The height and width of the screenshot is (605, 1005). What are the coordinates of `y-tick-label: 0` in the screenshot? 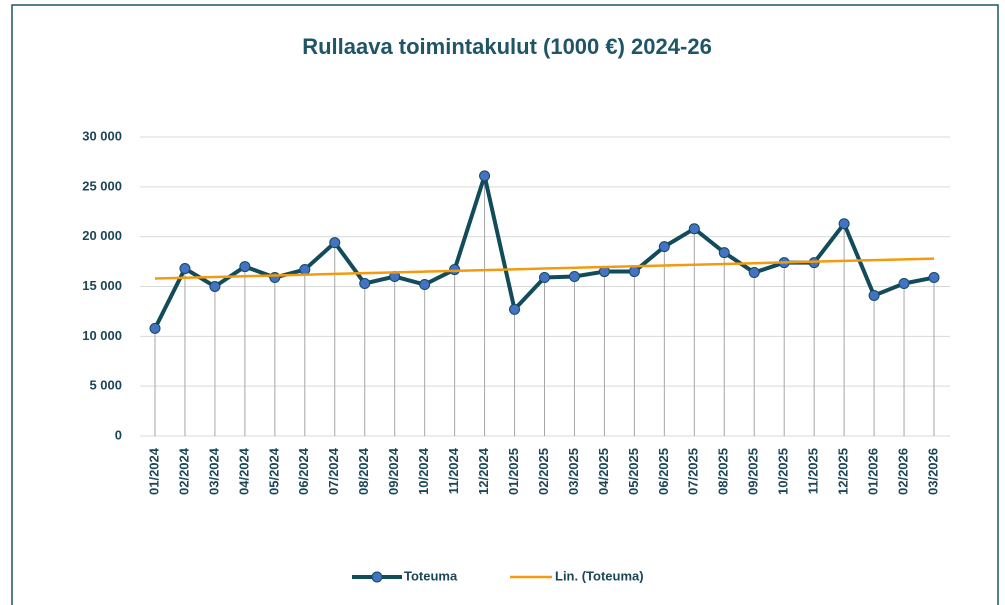 It's located at (118, 434).